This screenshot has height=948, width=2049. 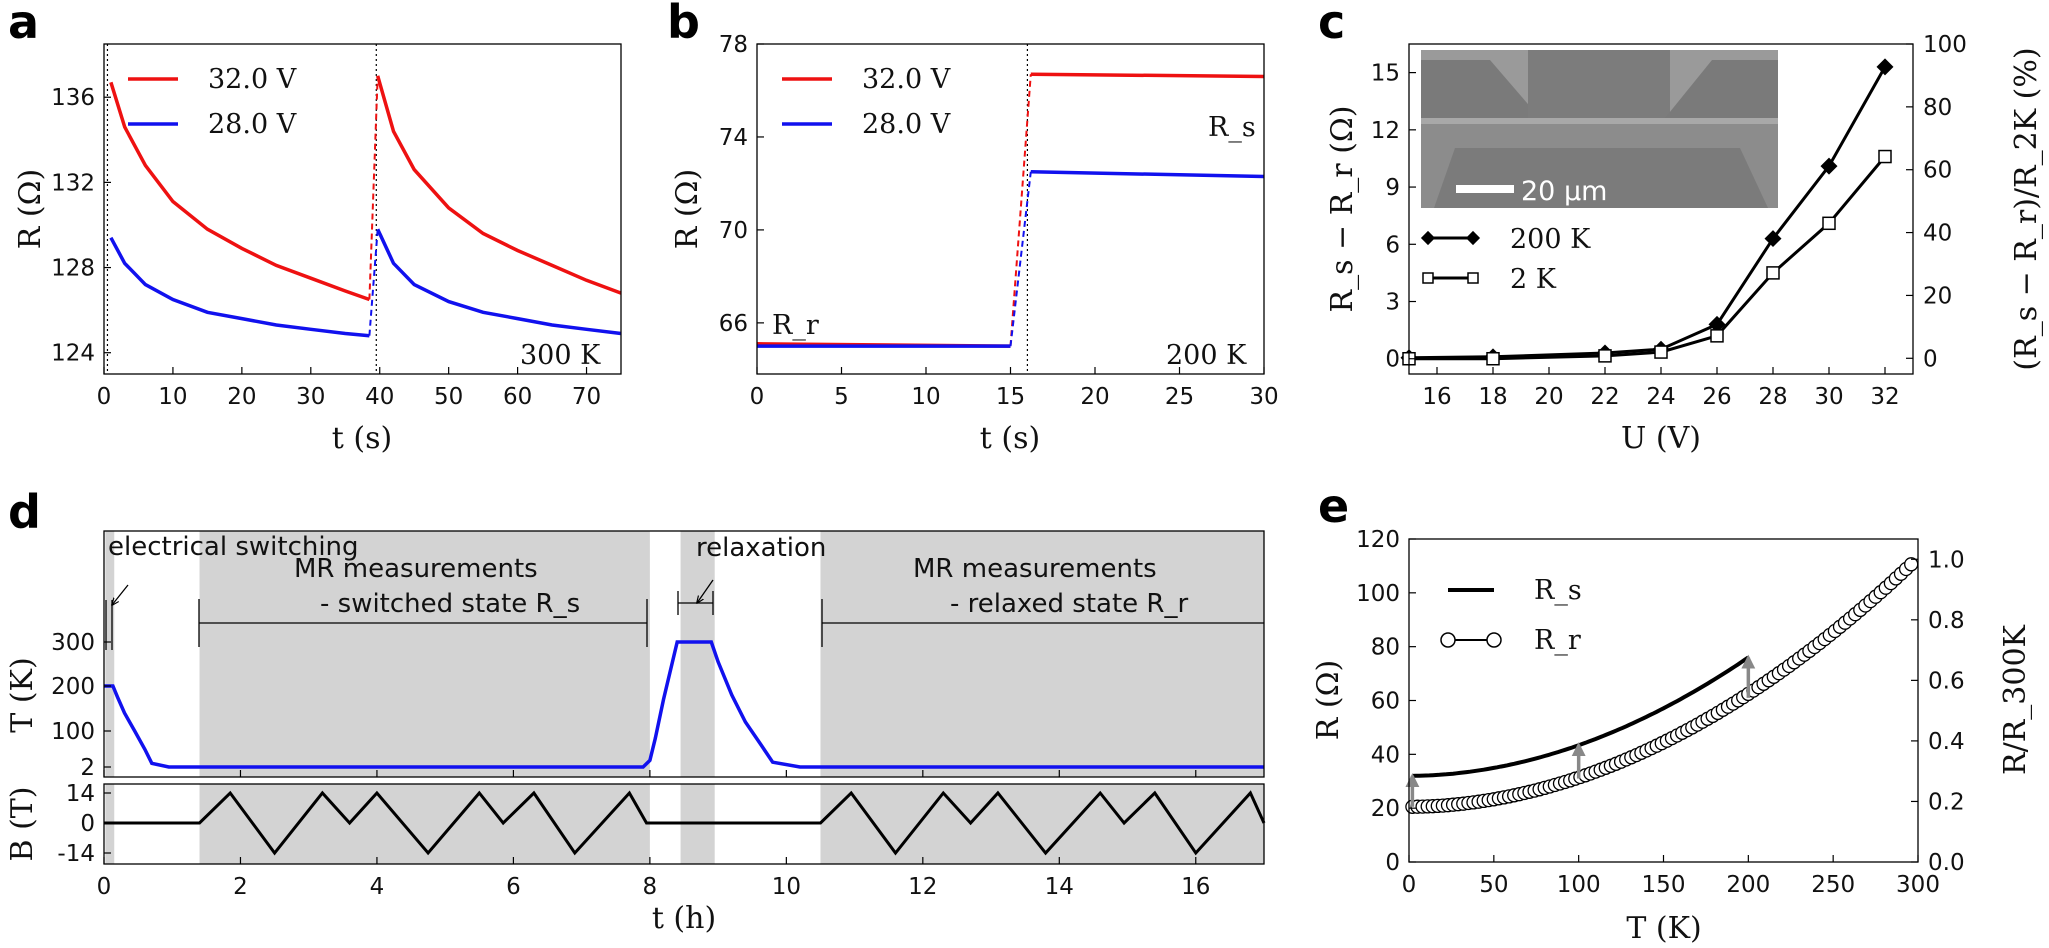 I want to click on panel-c-y2tick-label: 80, so click(x=1937, y=108).